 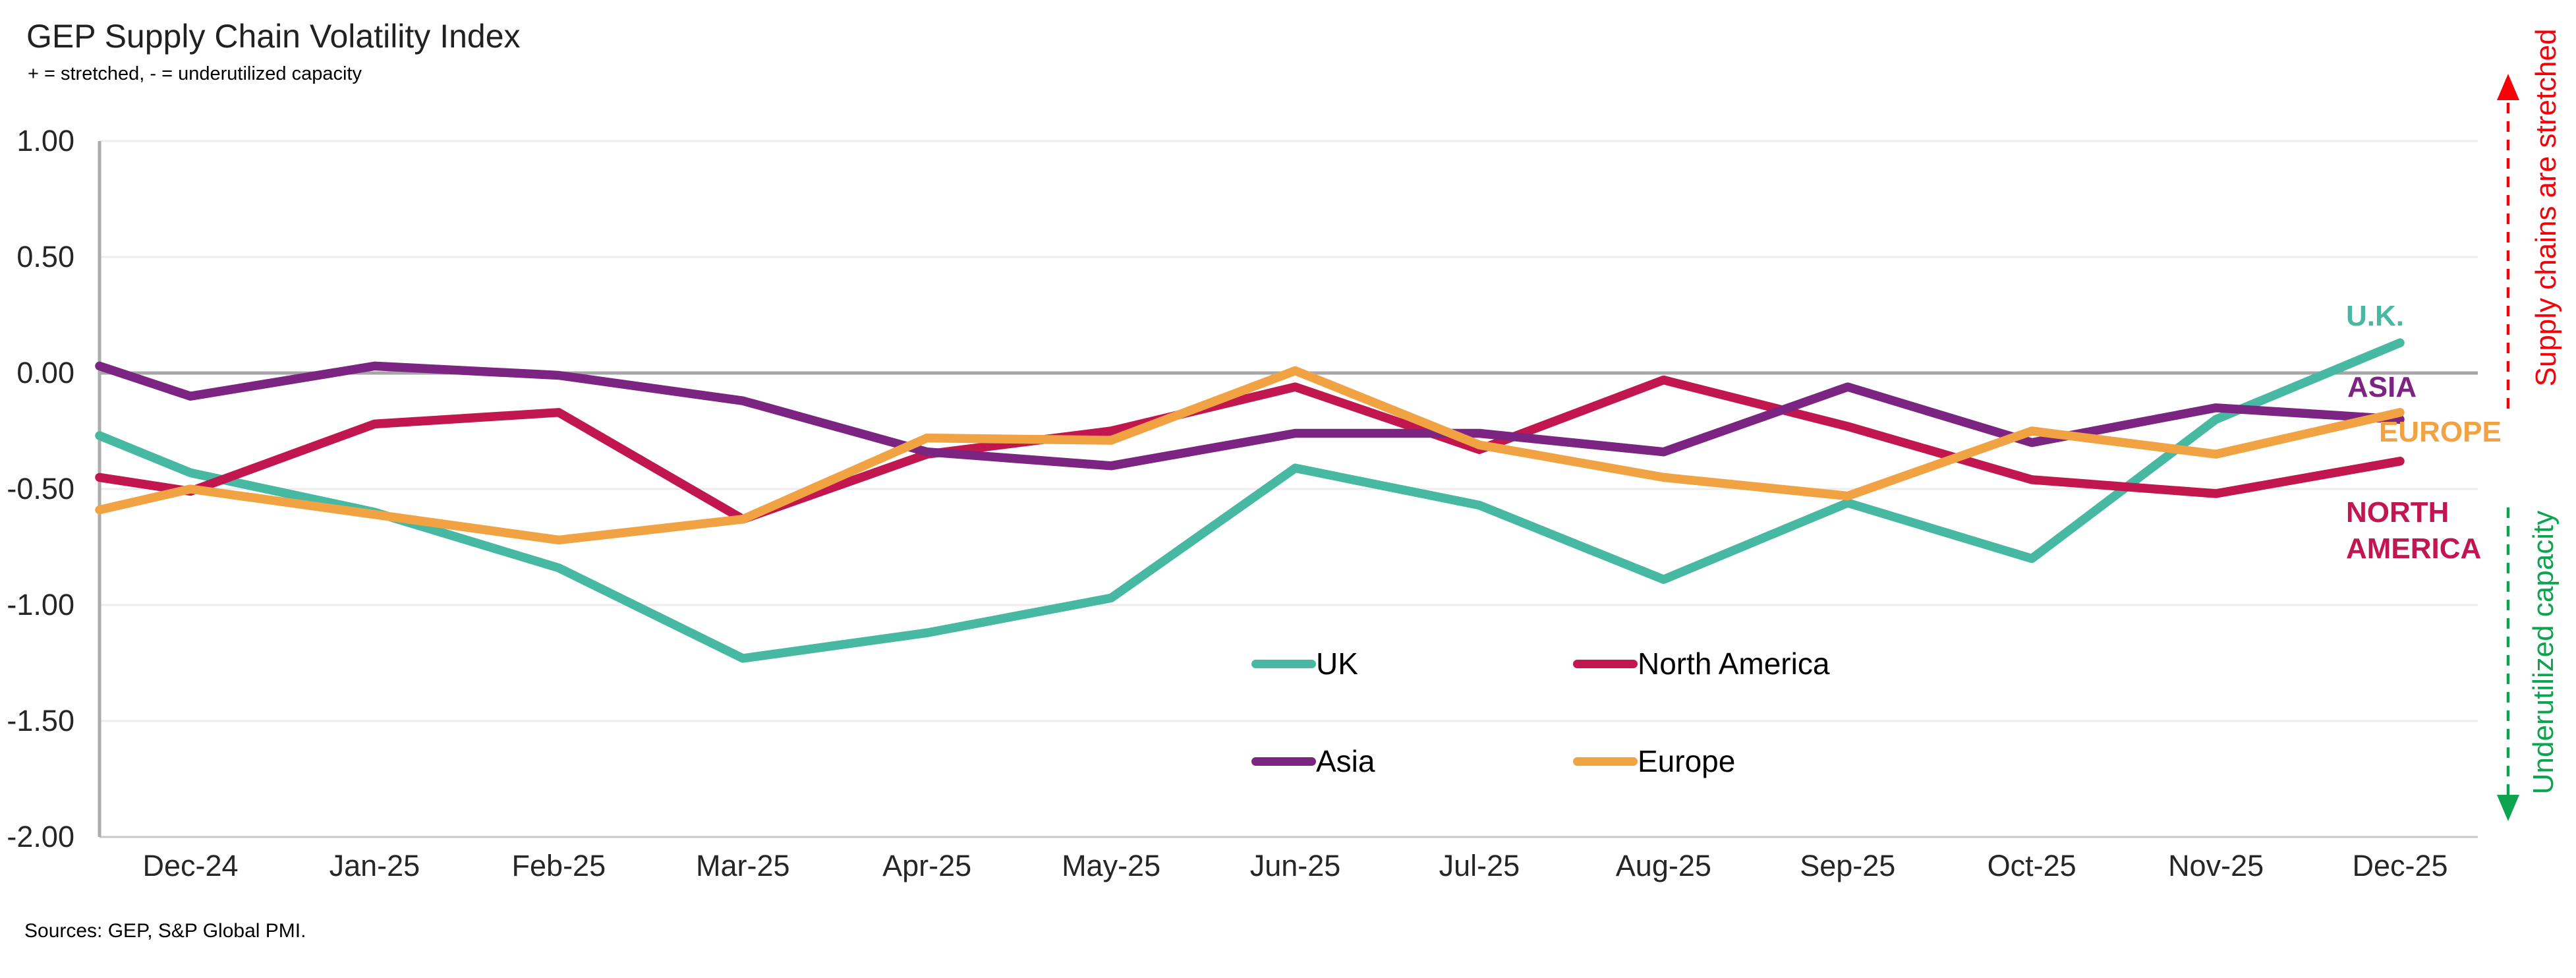 What do you see at coordinates (45, 141) in the screenshot?
I see `y-axis-tick-label: 1.00` at bounding box center [45, 141].